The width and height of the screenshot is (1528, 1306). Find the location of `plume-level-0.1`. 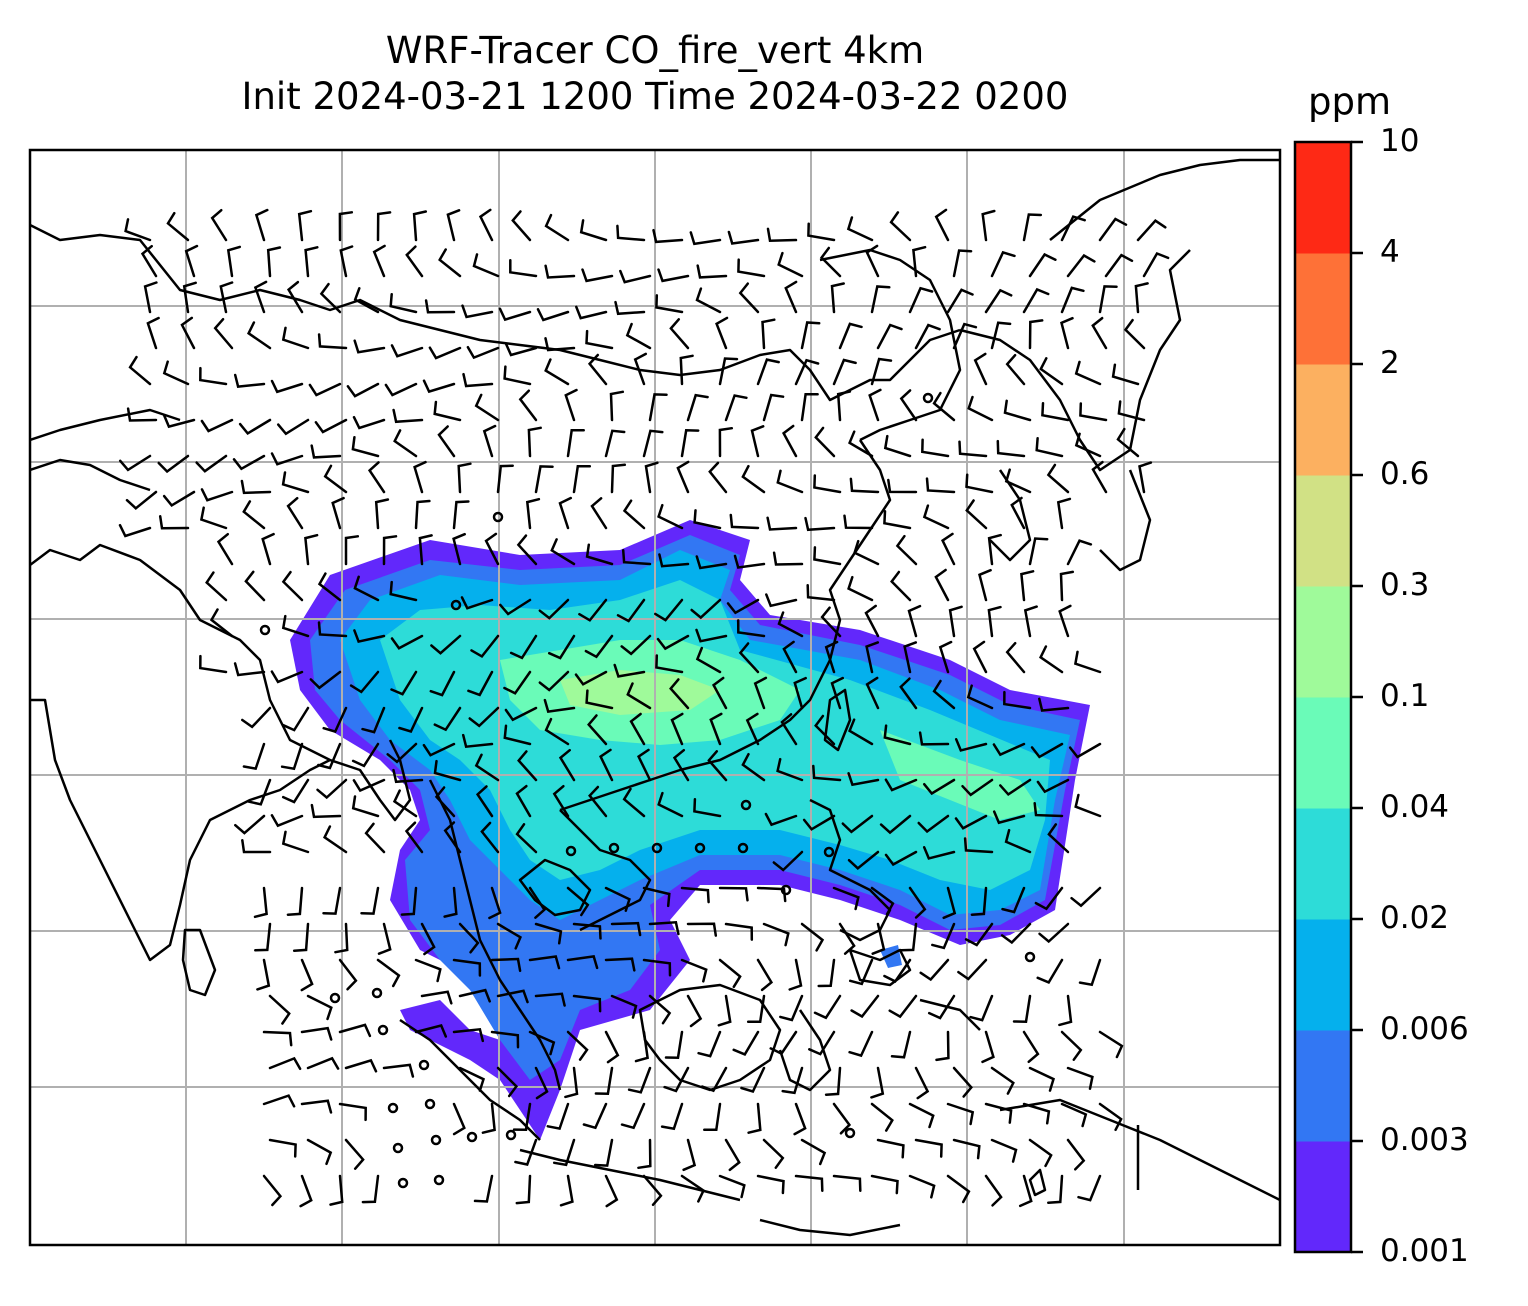

plume-level-0.1 is located at coordinates (640, 692).